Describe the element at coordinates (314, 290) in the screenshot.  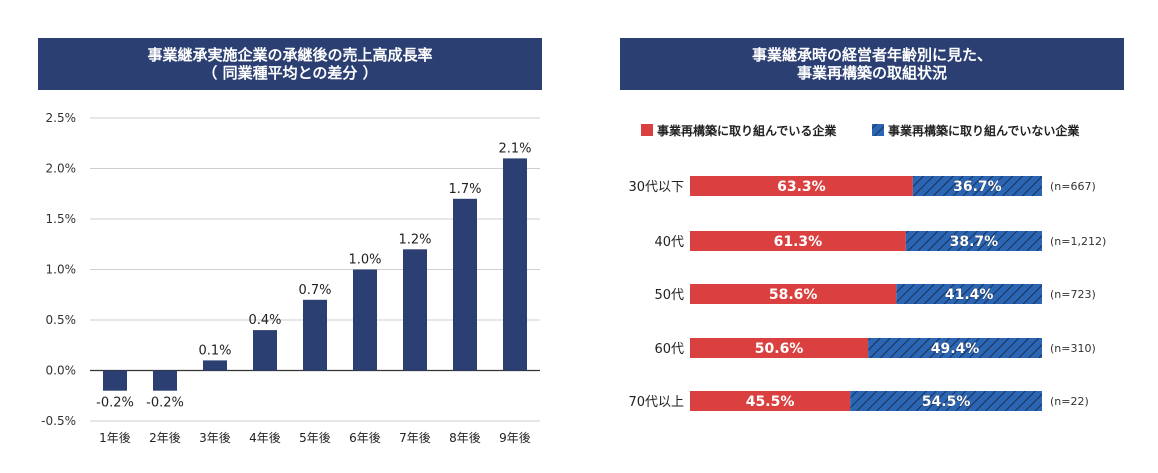
I see `bar-value-label: 0.7%` at that location.